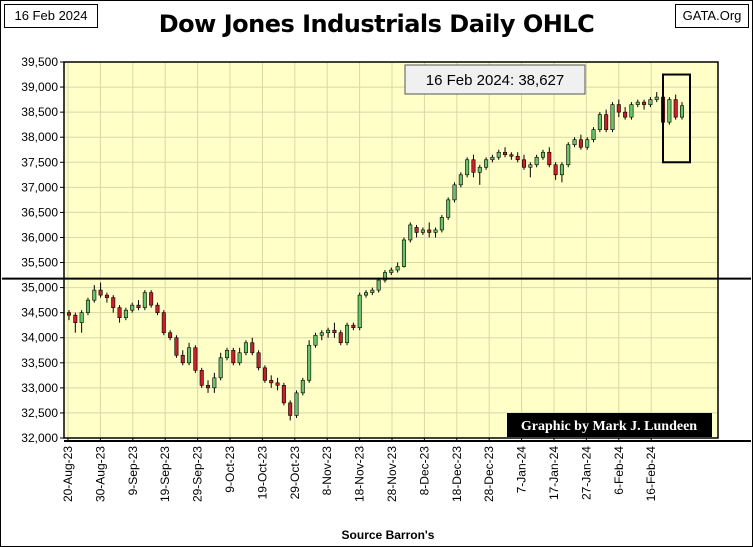 The image size is (753, 547). What do you see at coordinates (651, 474) in the screenshot?
I see `x-tick-label: 16-Feb-24` at bounding box center [651, 474].